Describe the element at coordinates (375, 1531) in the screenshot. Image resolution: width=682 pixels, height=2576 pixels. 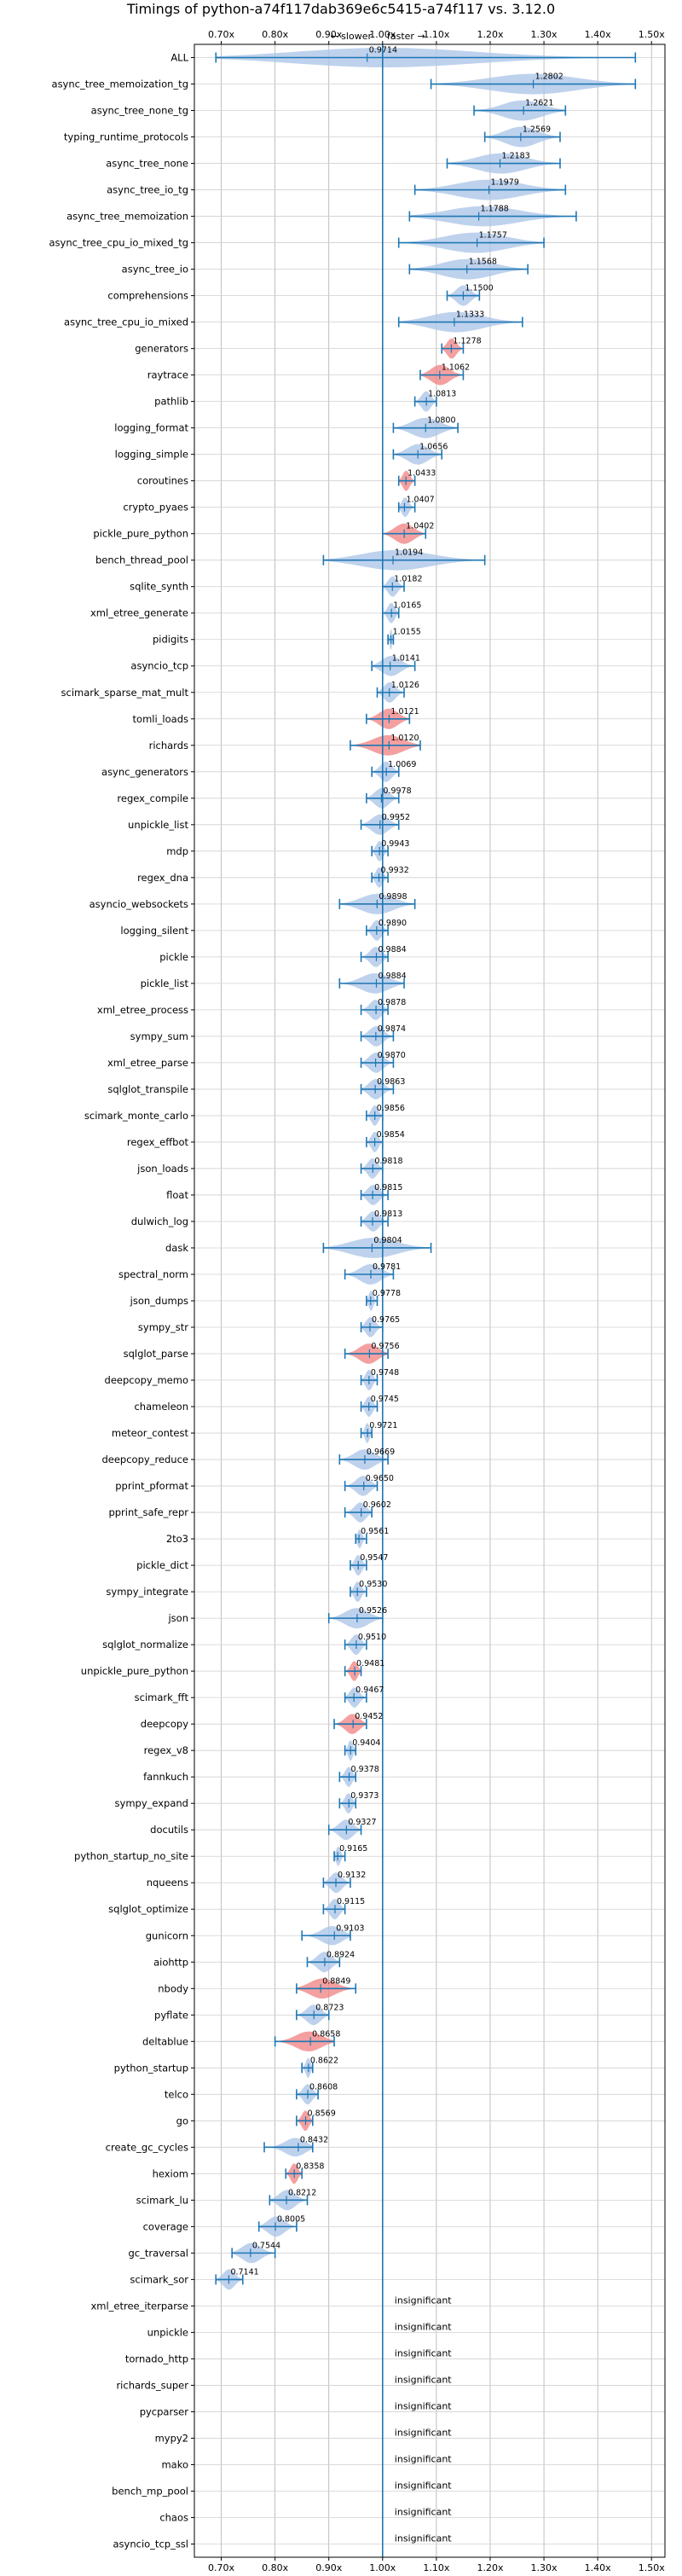
I see `value-label: 0.9561` at that location.